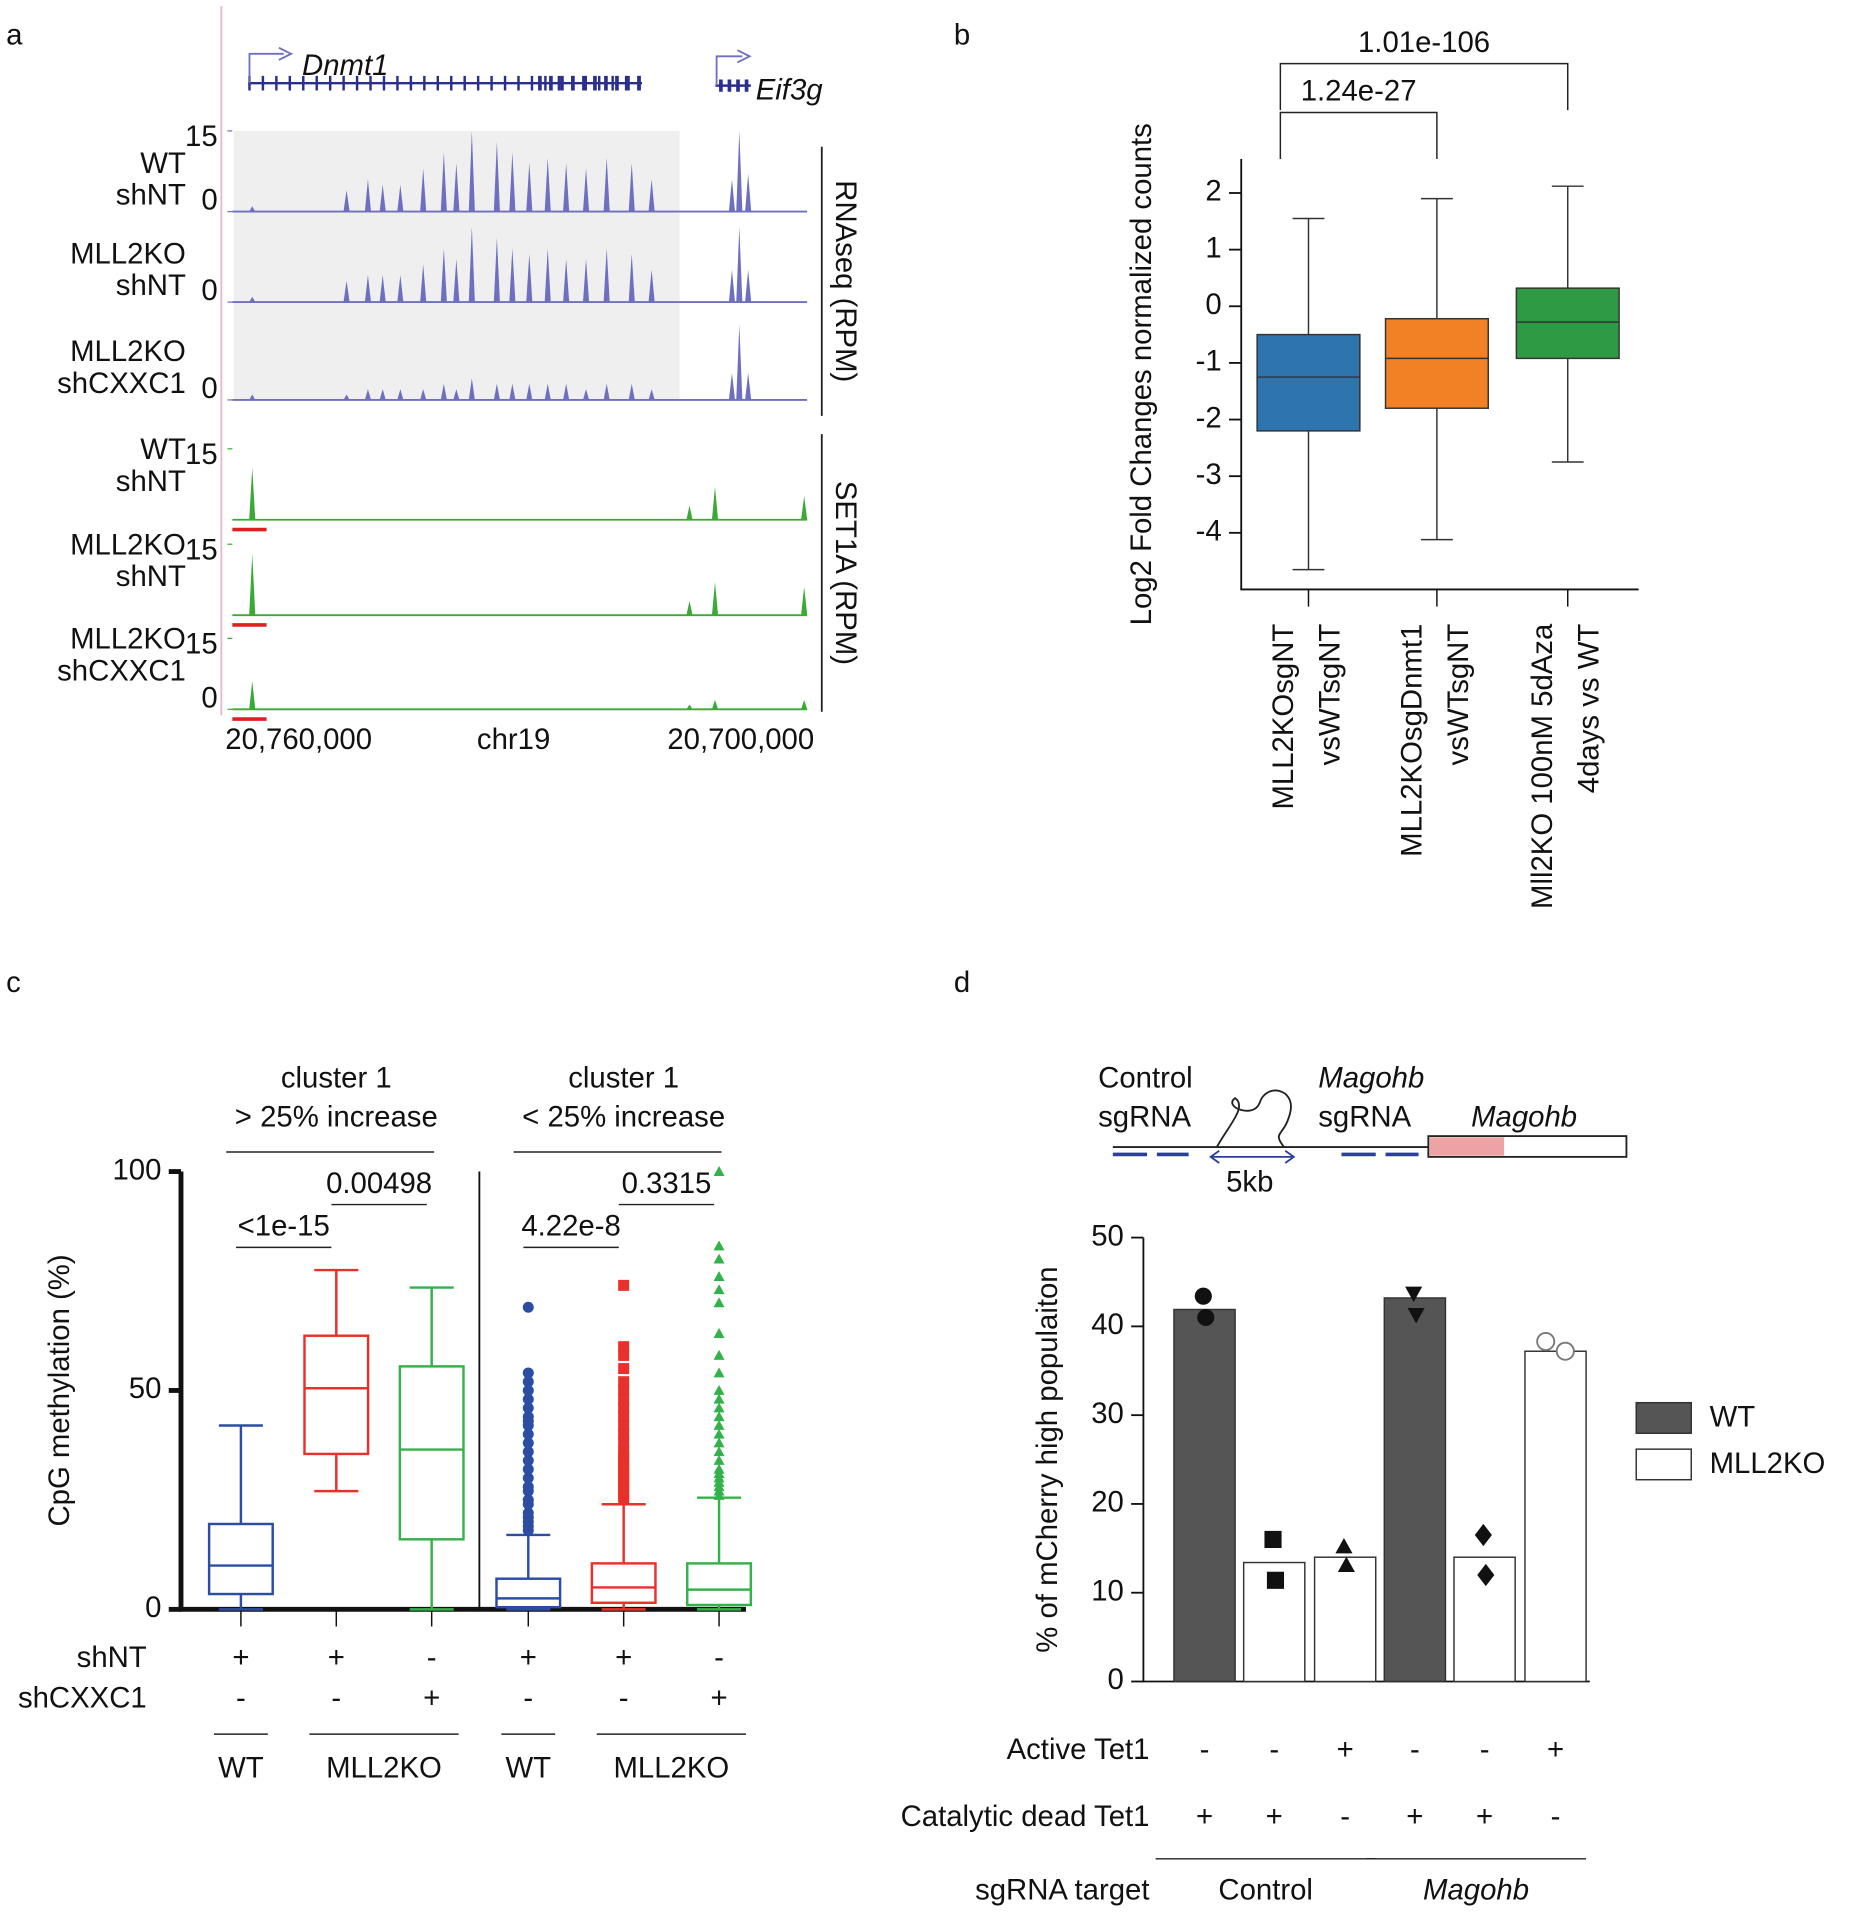  Describe the element at coordinates (1145, 1078) in the screenshot. I see `diagram-label: Control` at that location.